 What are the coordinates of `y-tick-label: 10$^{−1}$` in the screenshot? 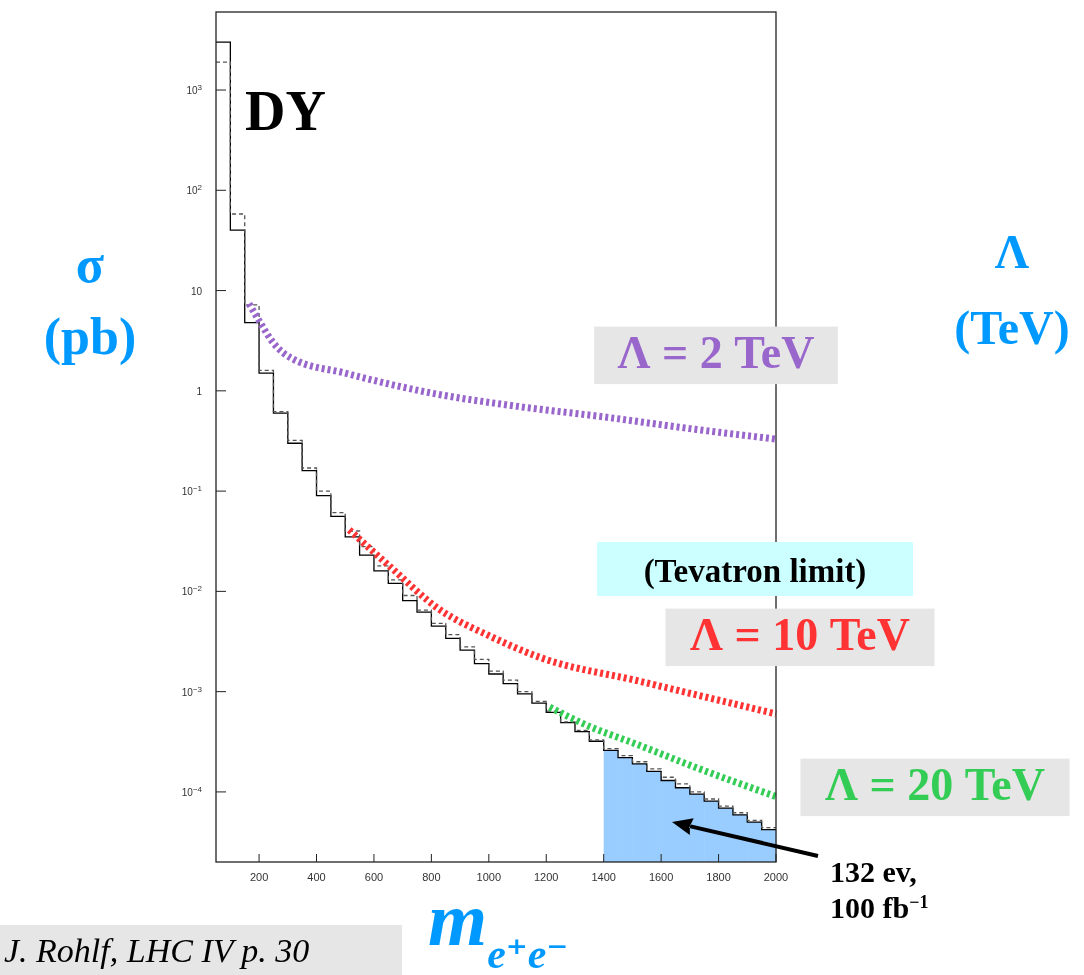 It's located at (192, 490).